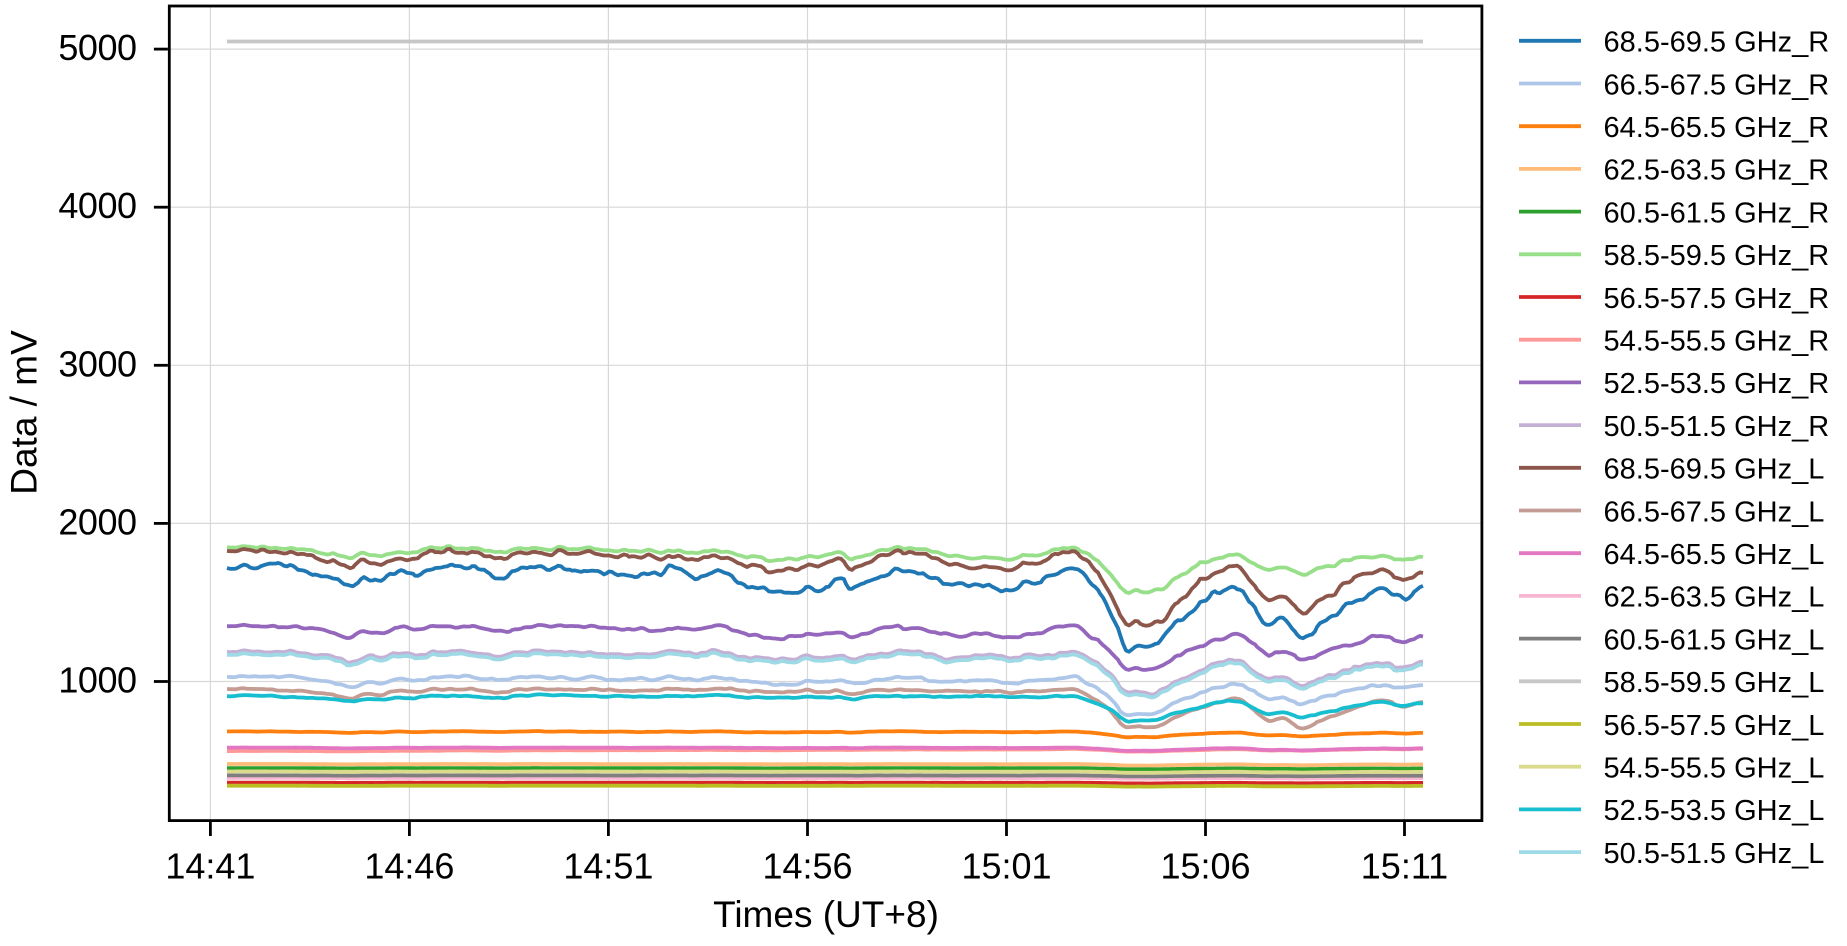 This screenshot has width=1847, height=946. I want to click on svg-text: 66.5-67.5 GHz_R, so click(1717, 85).